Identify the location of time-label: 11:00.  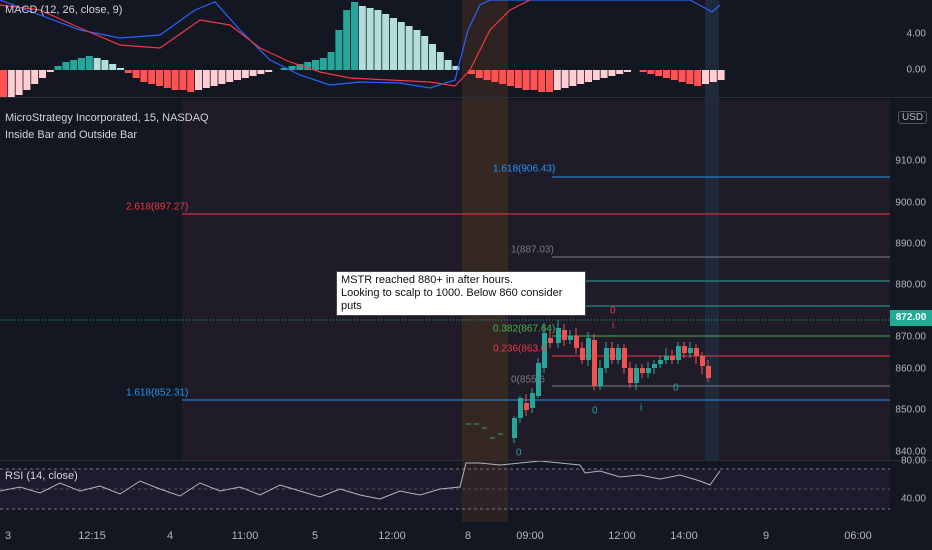
(245, 536).